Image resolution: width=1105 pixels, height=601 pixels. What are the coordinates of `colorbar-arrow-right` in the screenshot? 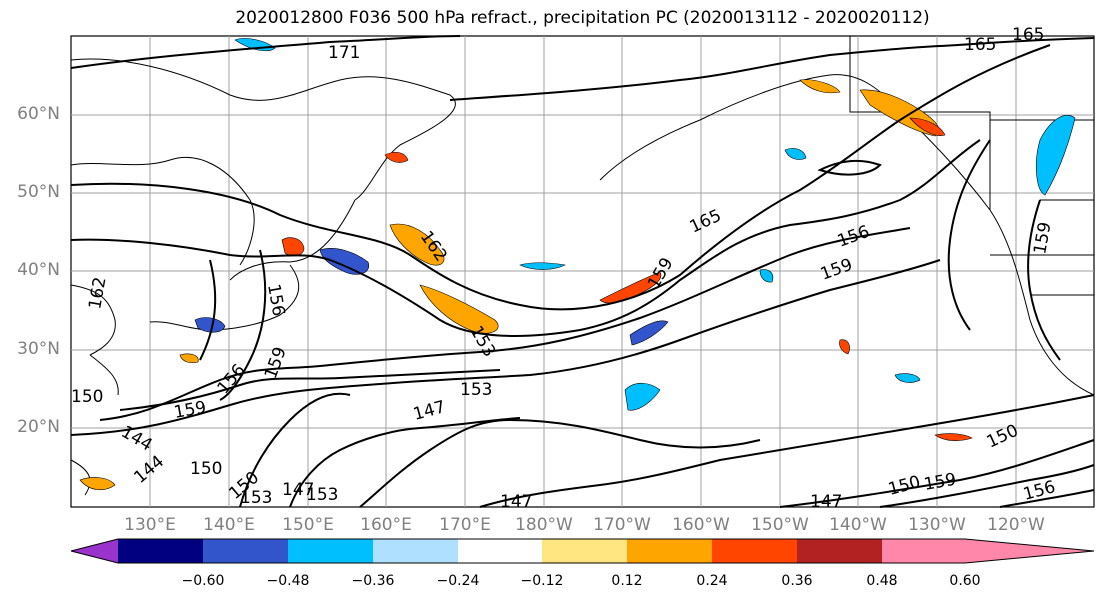 It's located at (1029, 551).